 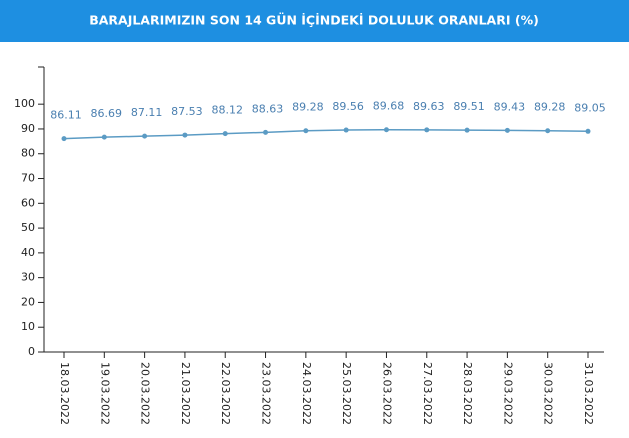 I want to click on x-tick-label: 25.03.2022, so click(x=346, y=393).